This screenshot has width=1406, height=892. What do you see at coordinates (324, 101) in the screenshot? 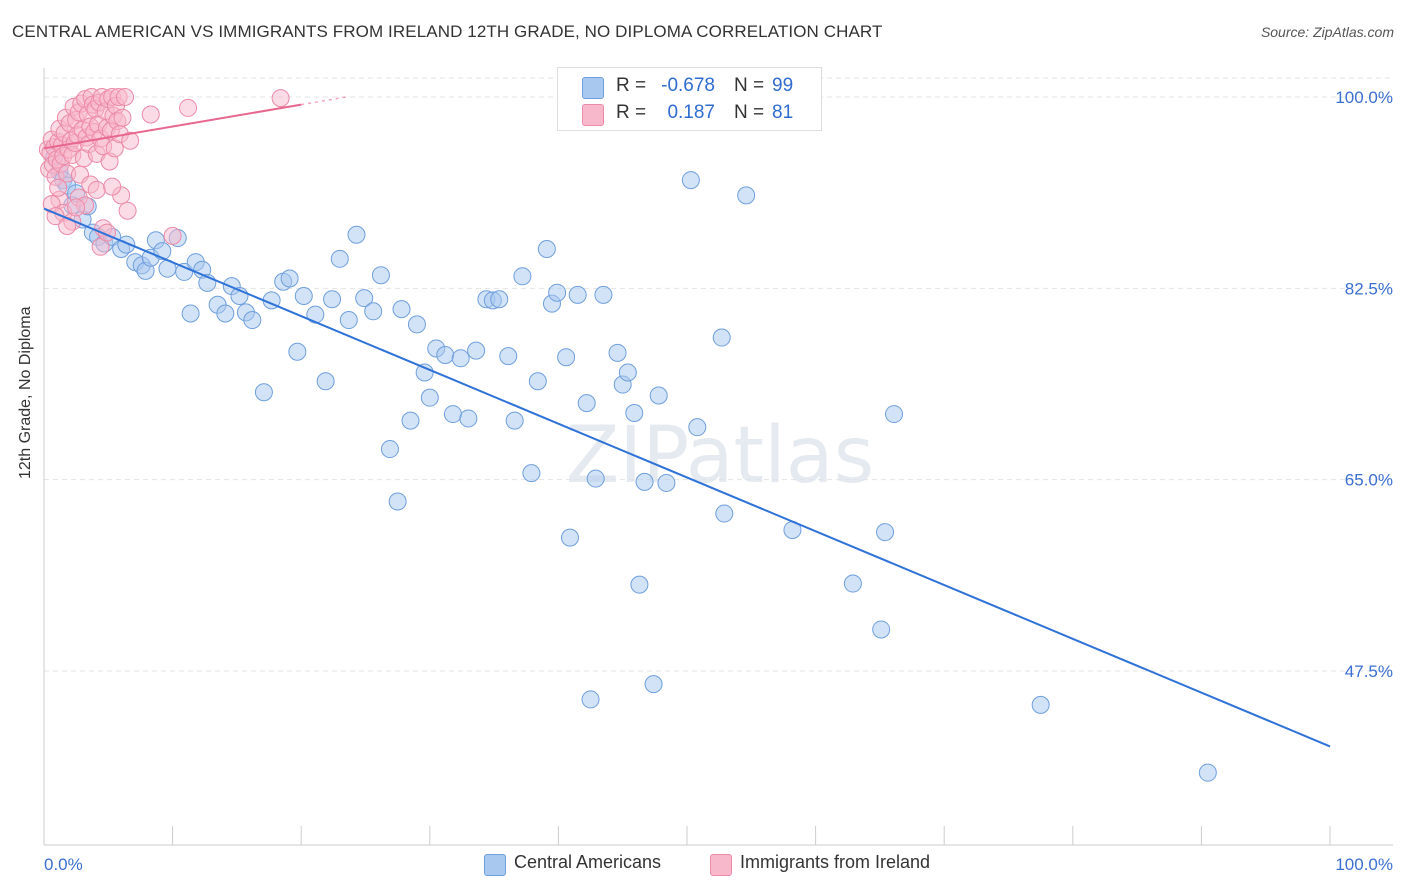
I see `trend-line-extension` at bounding box center [324, 101].